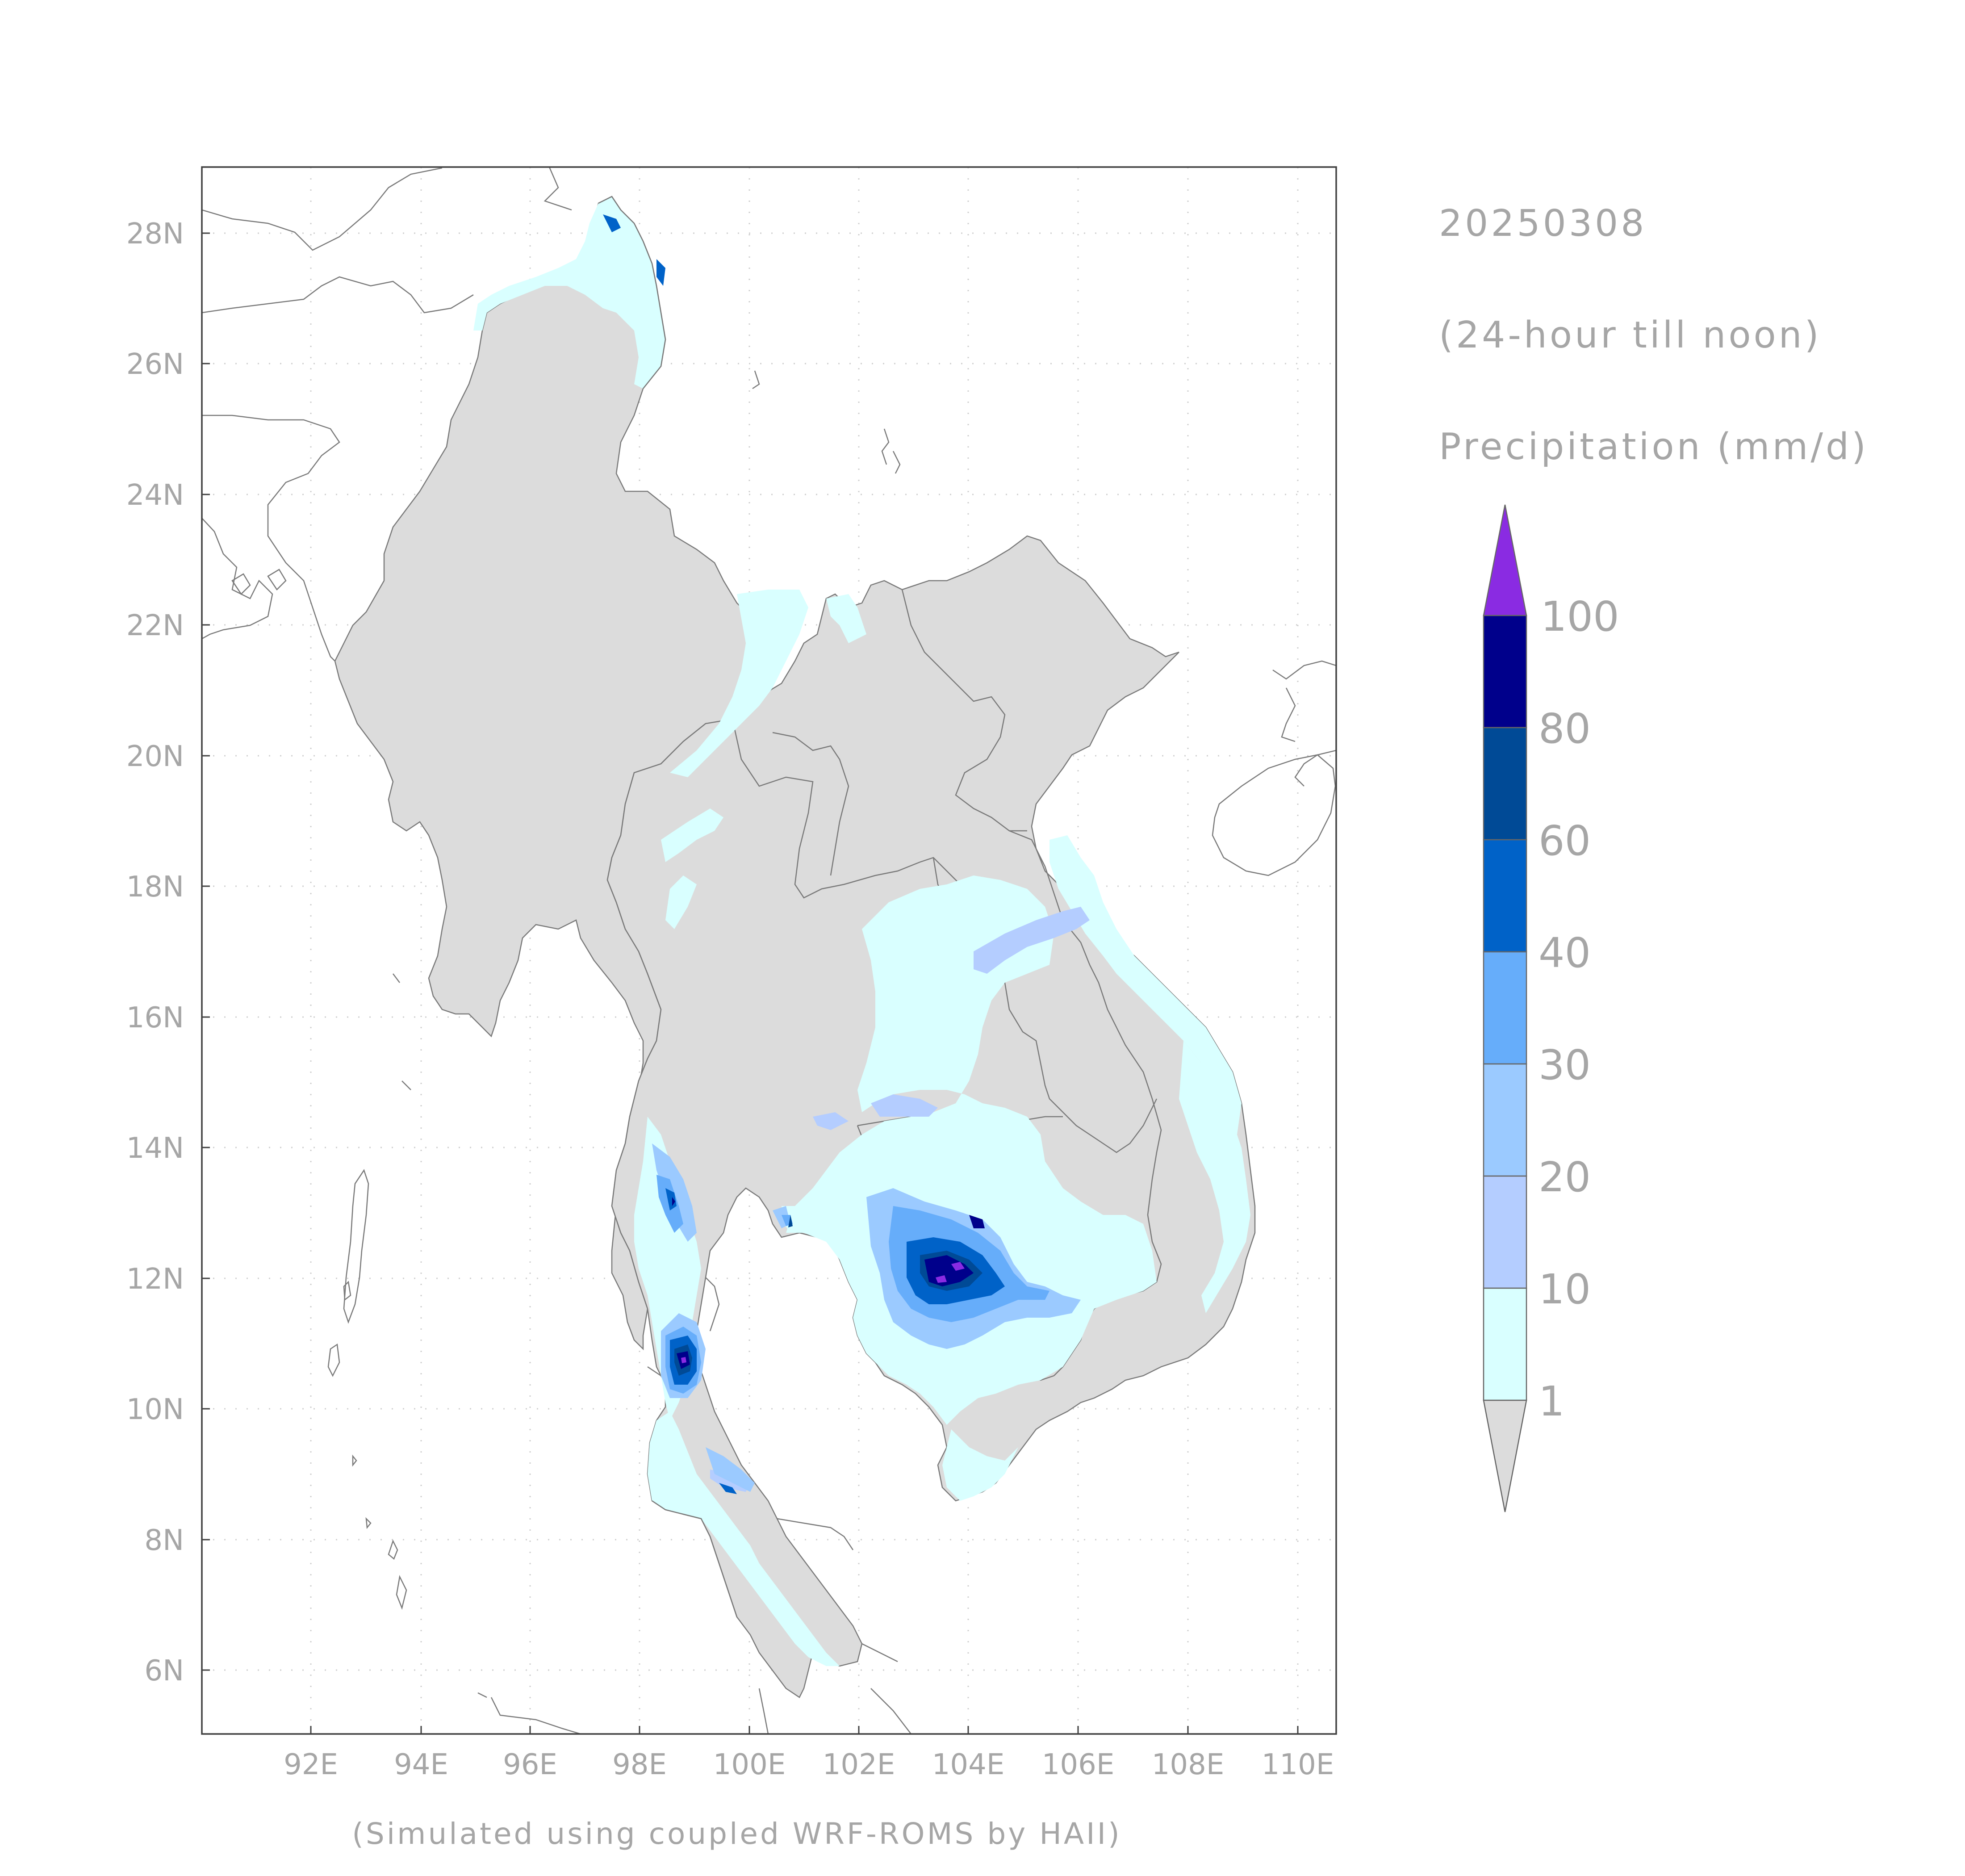 The height and width of the screenshot is (1876, 1965). I want to click on andaman-islands, so click(367, 1389).